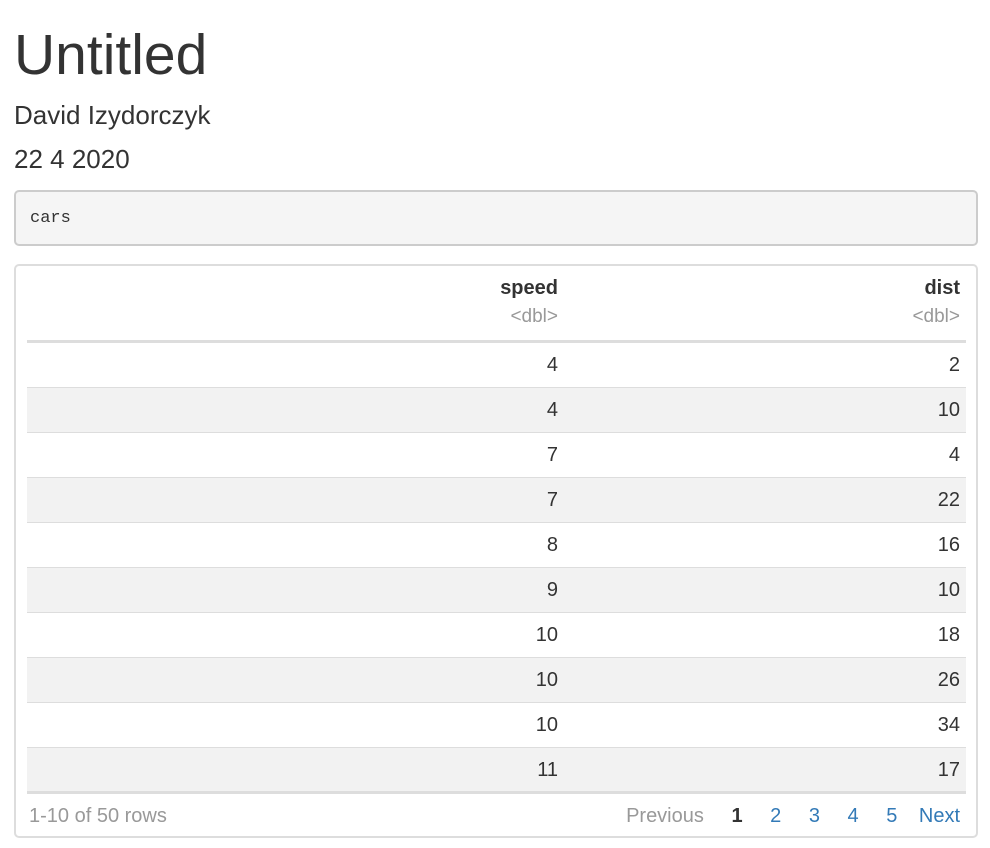  I want to click on table-cell-dist: 17, so click(948, 770).